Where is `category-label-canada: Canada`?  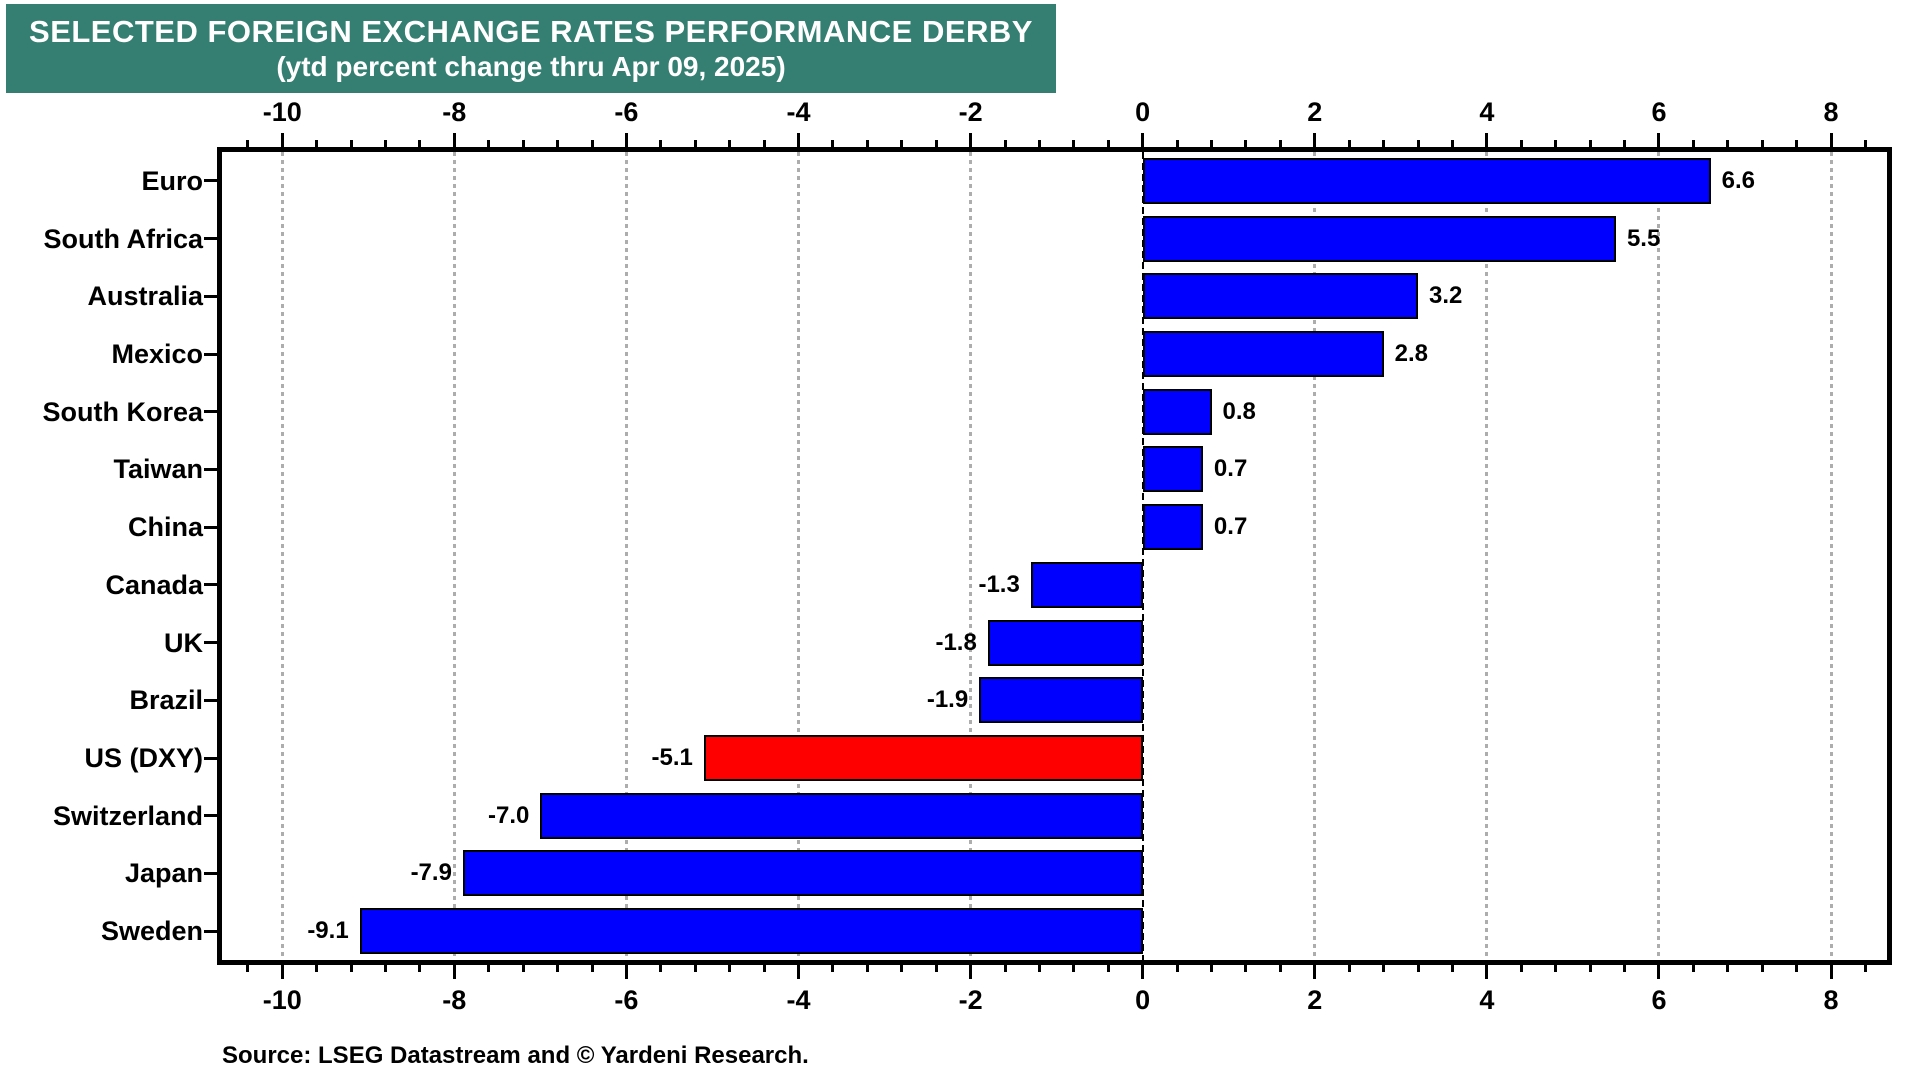
category-label-canada: Canada is located at coordinates (154, 584).